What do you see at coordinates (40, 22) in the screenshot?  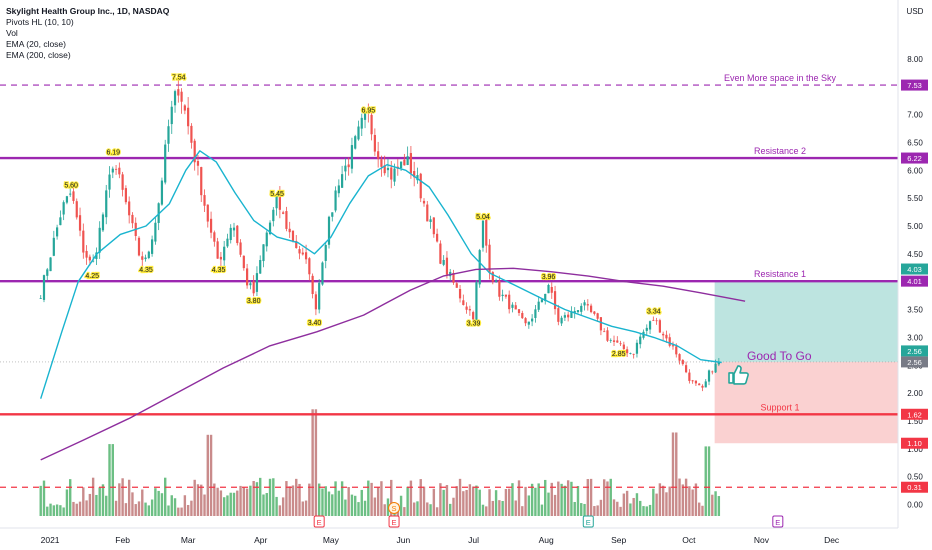 I see `indicator-pivots: Pivots HL (10, 10)` at bounding box center [40, 22].